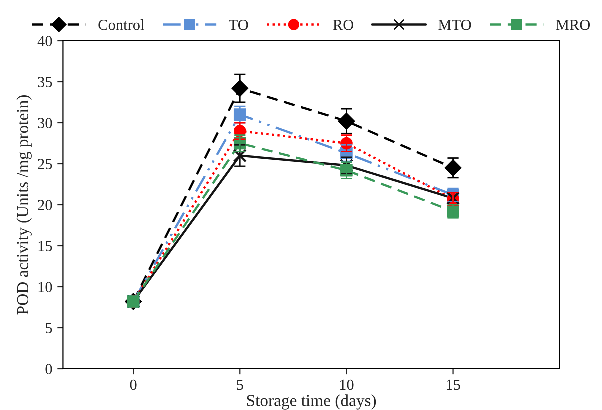  Describe the element at coordinates (573, 25) in the screenshot. I see `legend-label: MRO` at that location.